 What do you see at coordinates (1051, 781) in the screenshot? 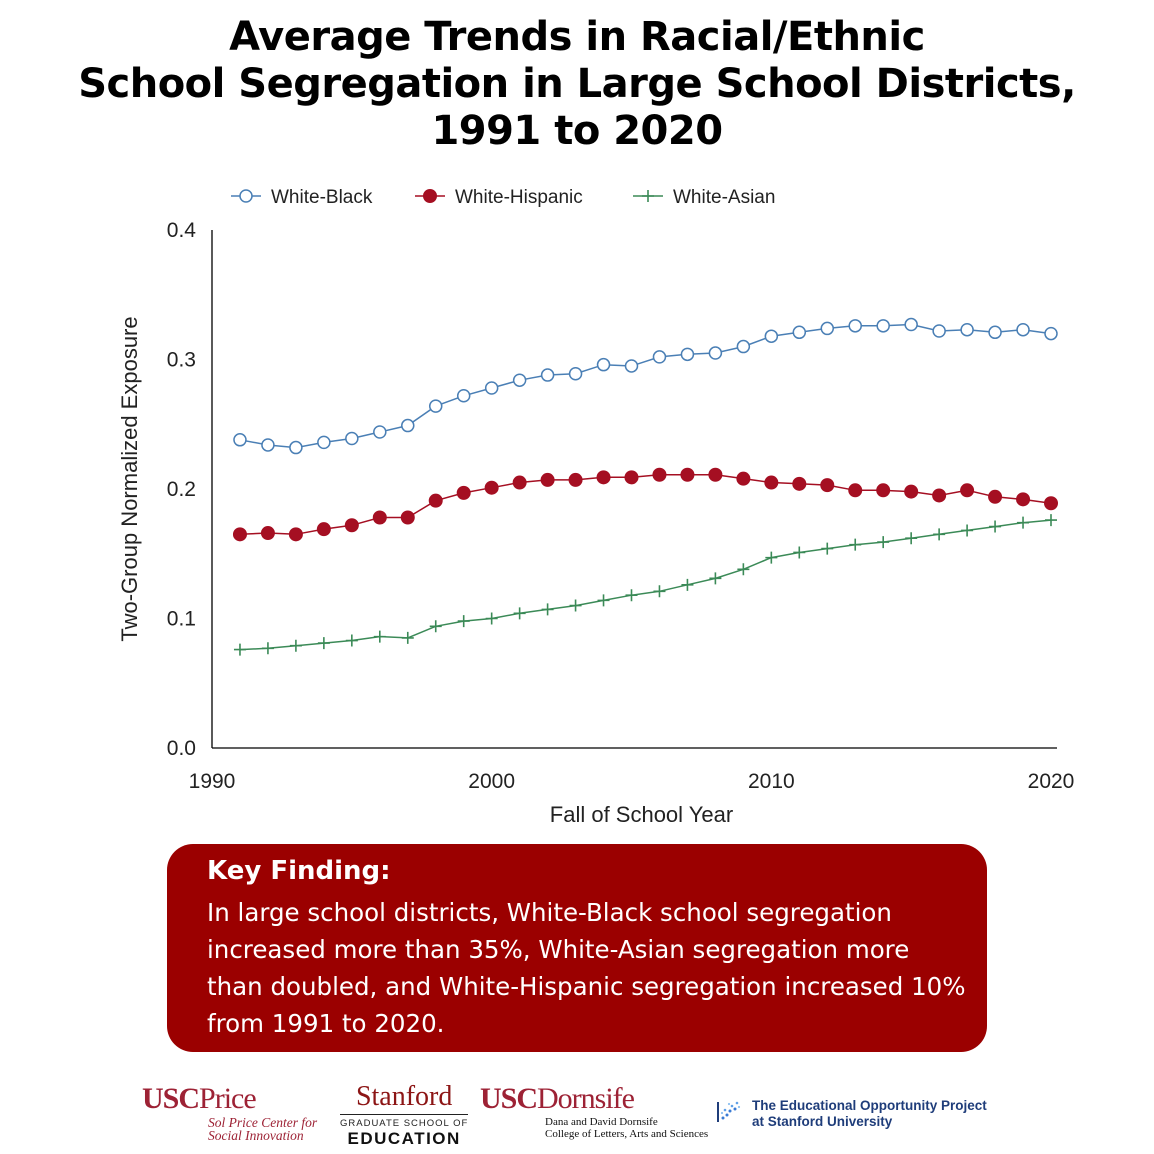
I see `x-tick-label: 2020` at bounding box center [1051, 781].